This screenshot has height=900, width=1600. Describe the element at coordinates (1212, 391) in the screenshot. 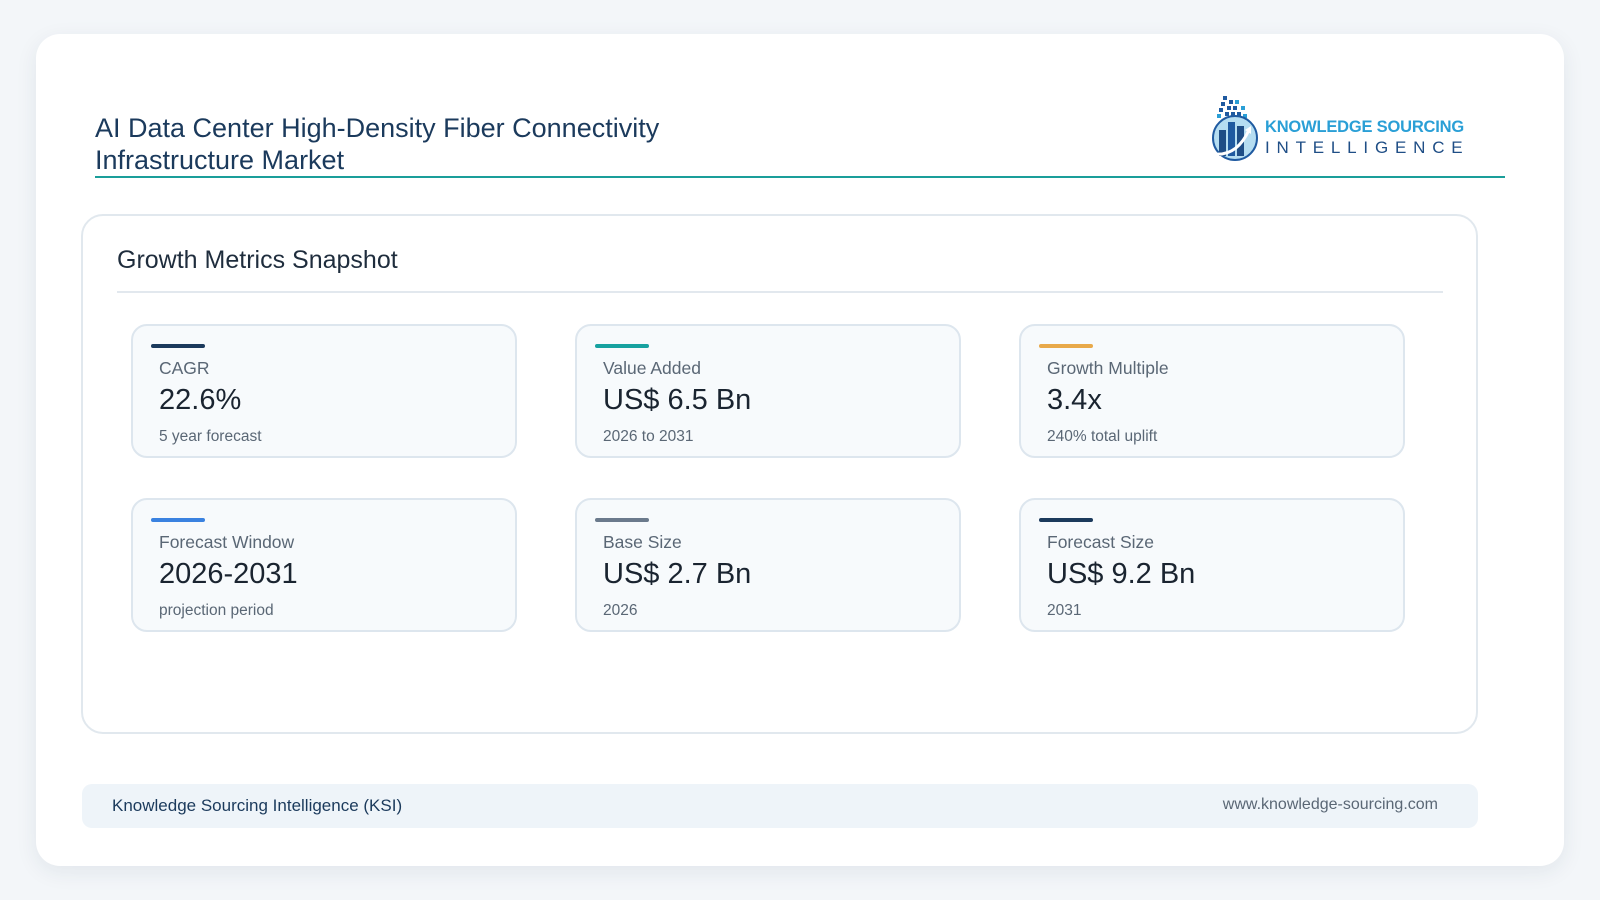

I see `metric-card-growth-multiple: Growth Multiple 3.4x 240% total uplift` at that location.